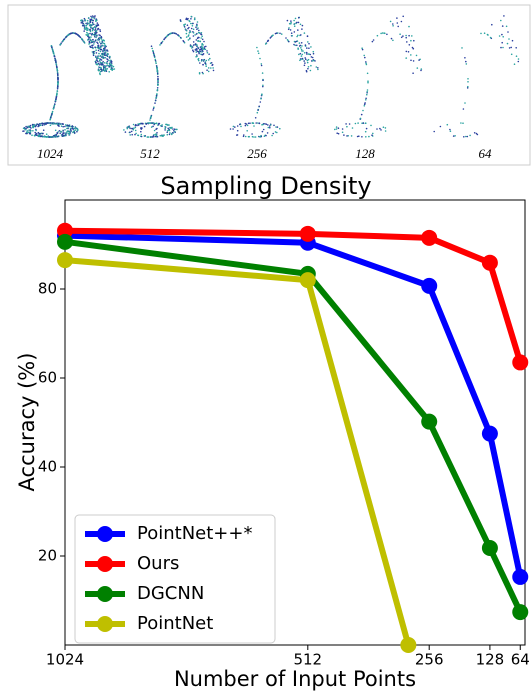 This screenshot has width=532, height=692. Describe the element at coordinates (490, 660) in the screenshot. I see `x-tick-label: 128` at that location.